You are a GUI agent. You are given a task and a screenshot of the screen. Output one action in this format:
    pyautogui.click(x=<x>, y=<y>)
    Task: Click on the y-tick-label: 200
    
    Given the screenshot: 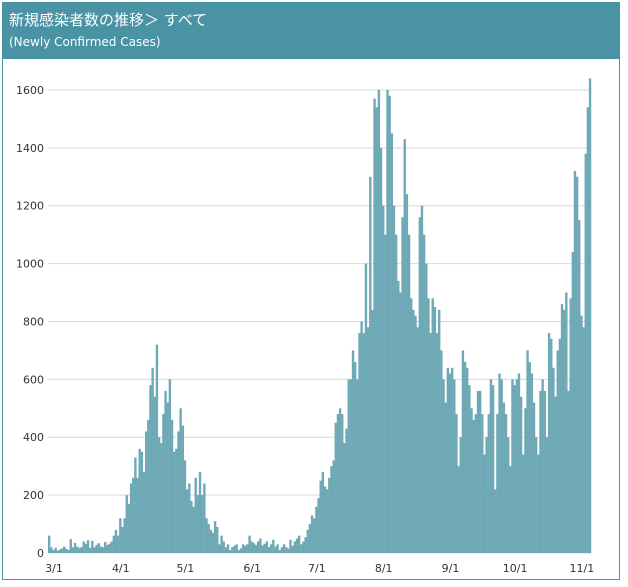 What is the action you would take?
    pyautogui.click(x=33, y=495)
    